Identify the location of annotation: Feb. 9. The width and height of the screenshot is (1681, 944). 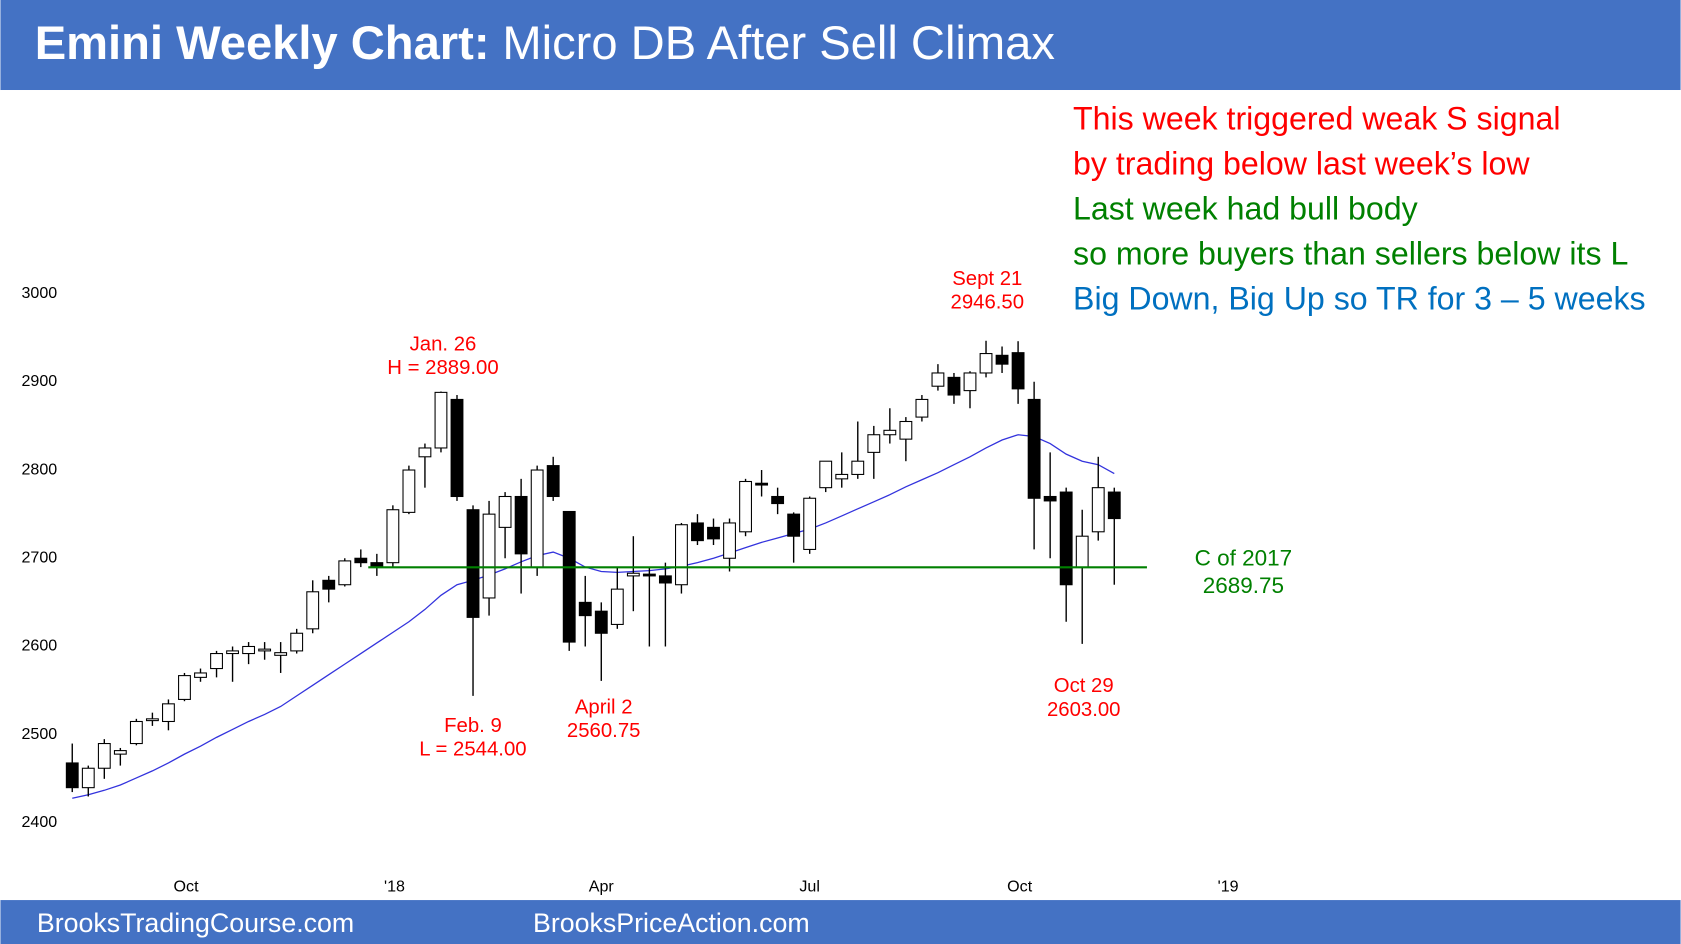
(473, 726).